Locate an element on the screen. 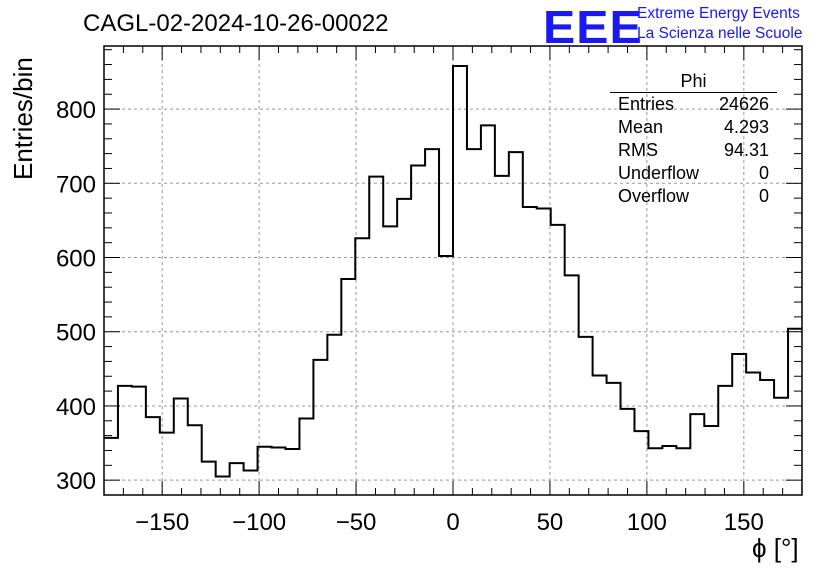 Image resolution: width=836 pixels, height=572 pixels. x-tick-label: −150 is located at coordinates (162, 522).